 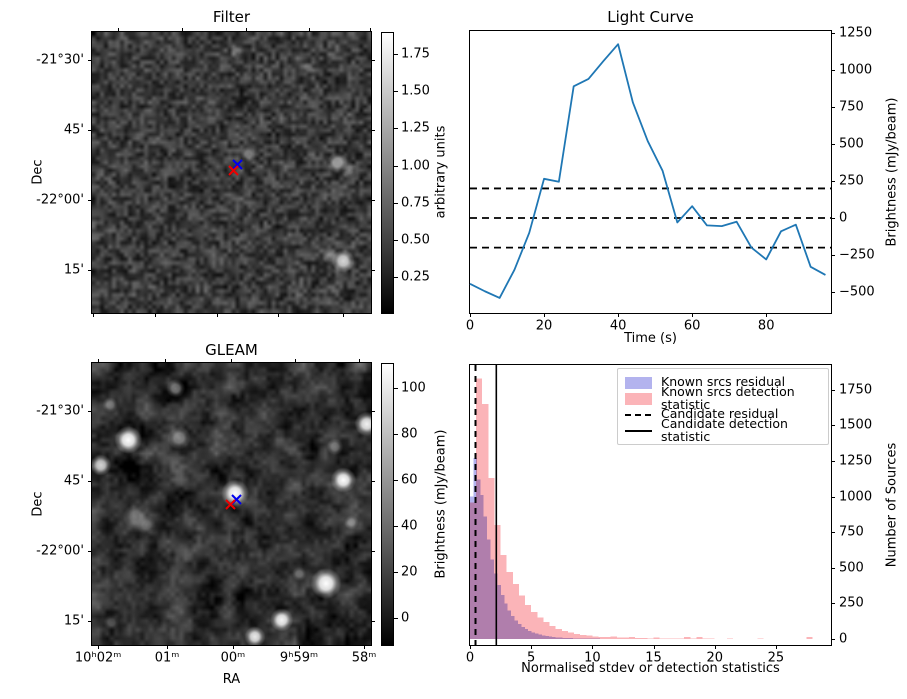 I want to click on colorbar-tick-label: 100, so click(x=413, y=388).